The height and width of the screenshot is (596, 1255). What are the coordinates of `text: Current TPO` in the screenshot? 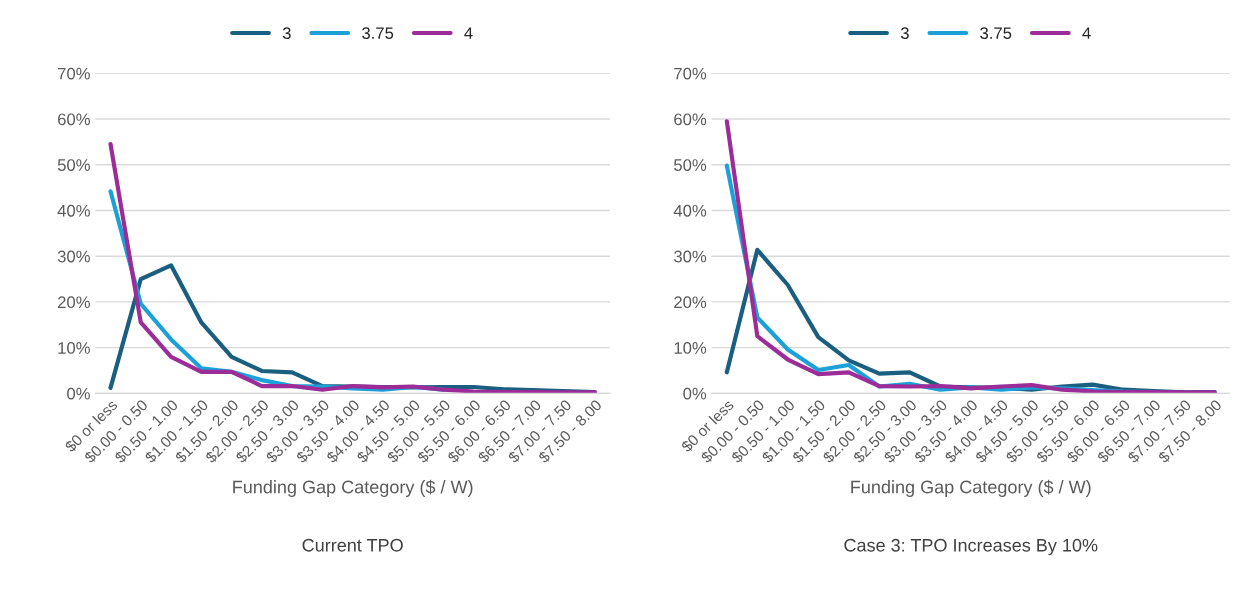 It's located at (352, 545).